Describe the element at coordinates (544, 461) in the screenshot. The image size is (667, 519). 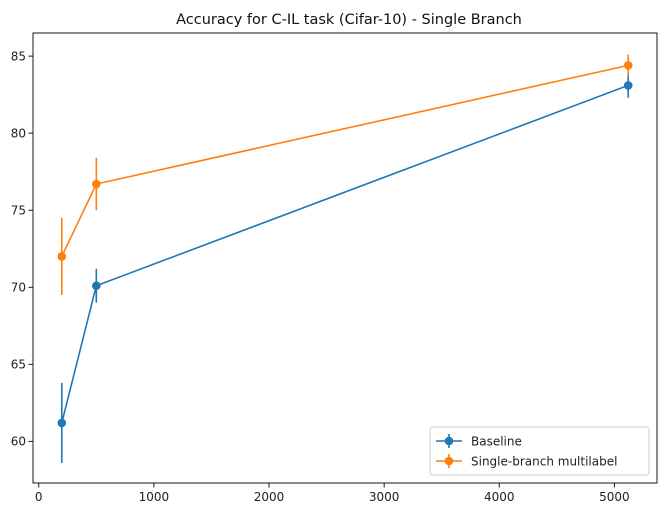
I see `legend-label: Single-branch multilabel` at that location.